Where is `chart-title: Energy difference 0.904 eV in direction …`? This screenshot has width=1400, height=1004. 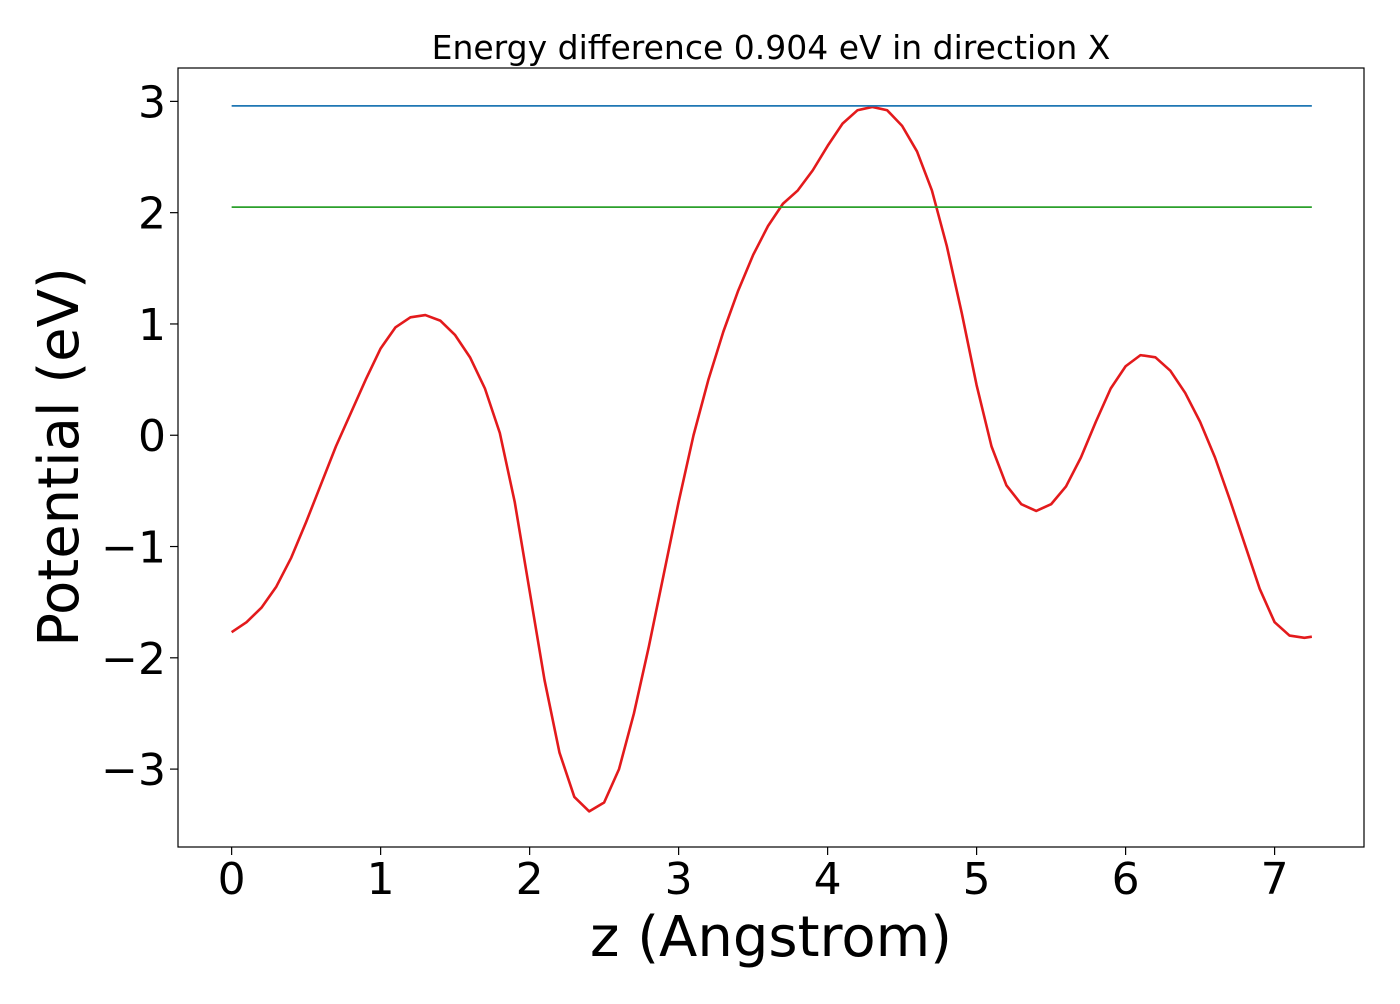
chart-title: Energy difference 0.904 eV in direction … is located at coordinates (771, 47).